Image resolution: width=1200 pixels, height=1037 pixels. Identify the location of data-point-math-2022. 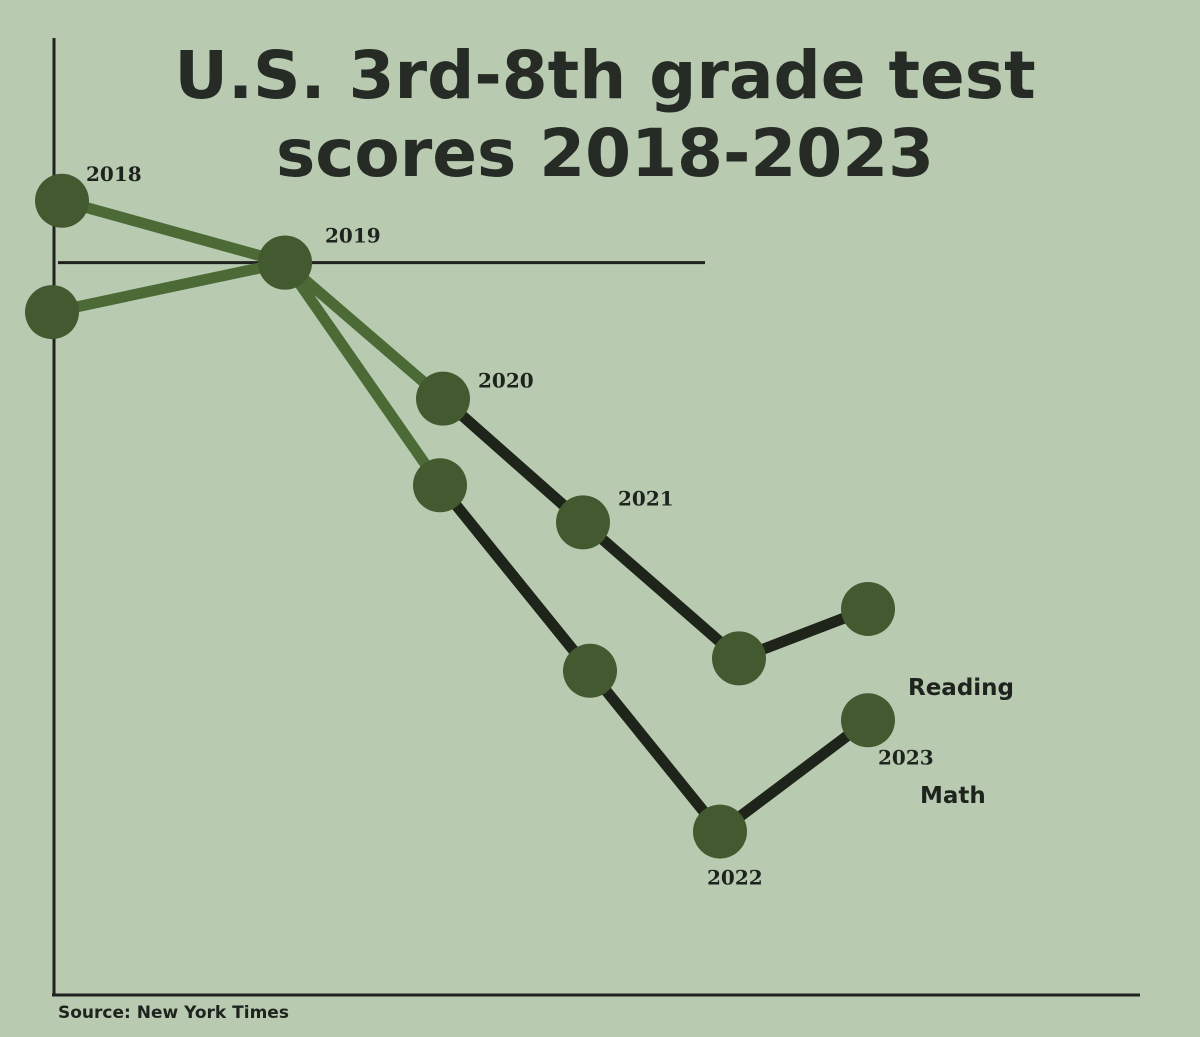
(720, 831).